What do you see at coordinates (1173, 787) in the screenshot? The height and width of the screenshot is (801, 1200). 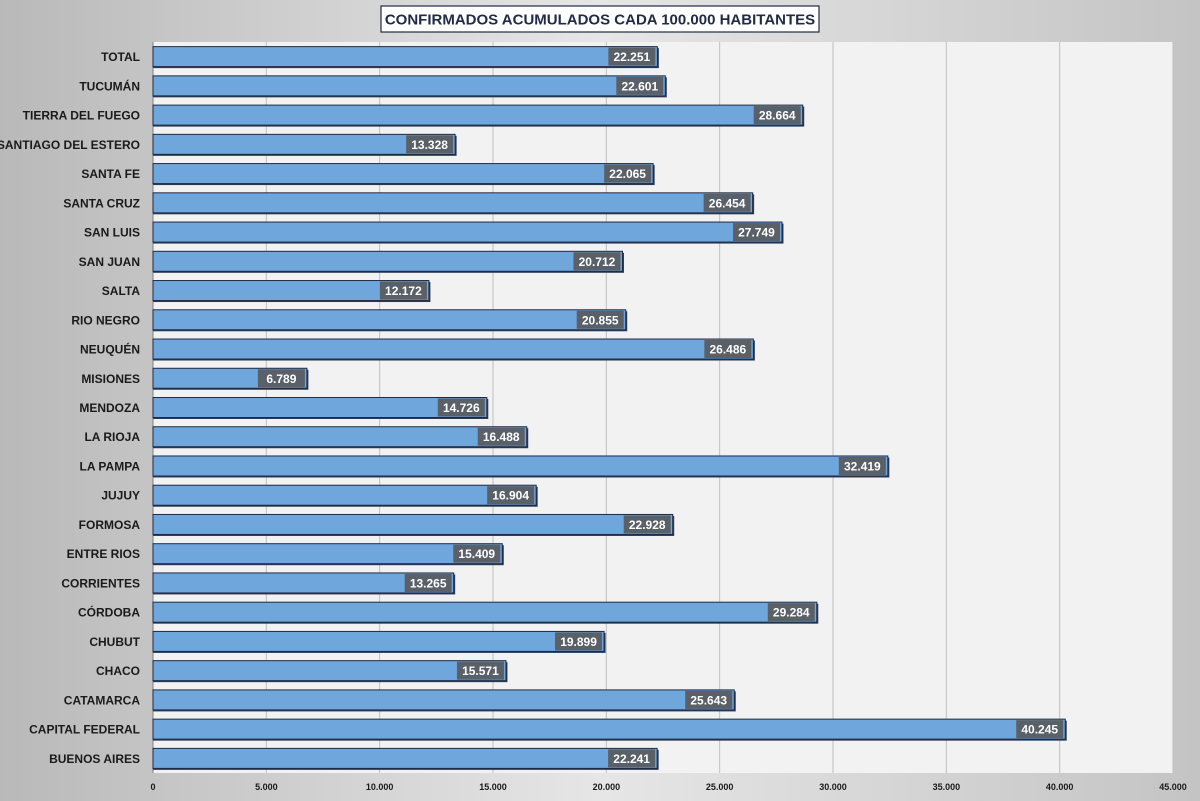 I see `x-tick-label: 45.000` at bounding box center [1173, 787].